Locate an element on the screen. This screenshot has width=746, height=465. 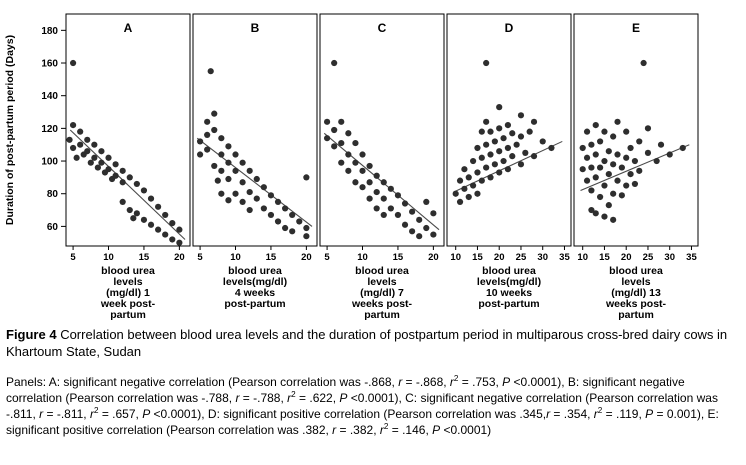
x-tick-label: 10 is located at coordinates (235, 257).